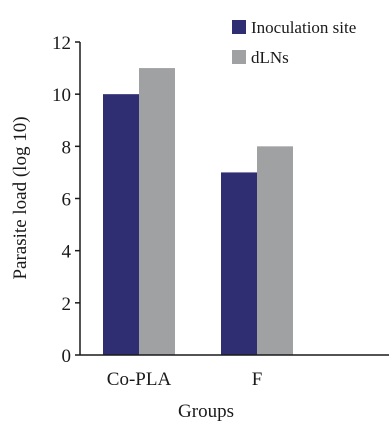 The width and height of the screenshot is (389, 421). What do you see at coordinates (206, 411) in the screenshot?
I see `x-axis-title: Groups` at bounding box center [206, 411].